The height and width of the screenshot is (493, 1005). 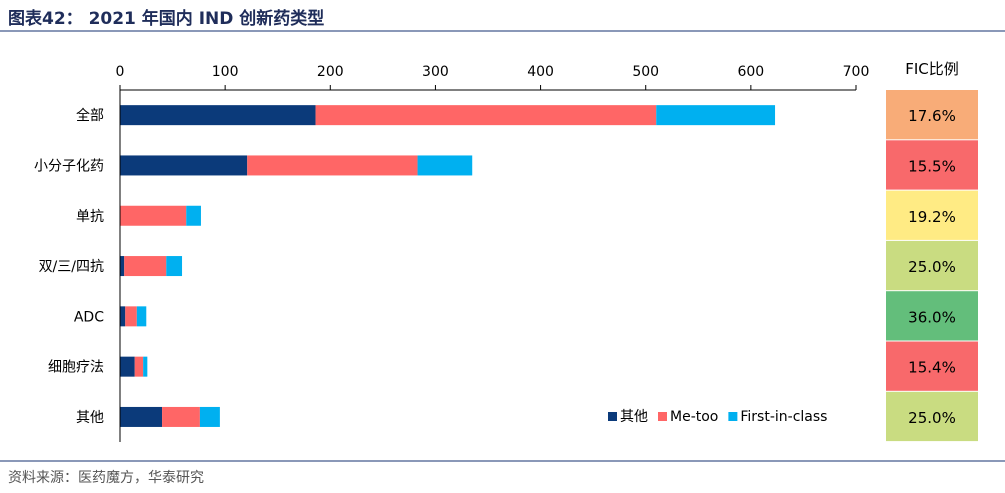 What do you see at coordinates (90, 418) in the screenshot?
I see `category-label: 其他` at bounding box center [90, 418].